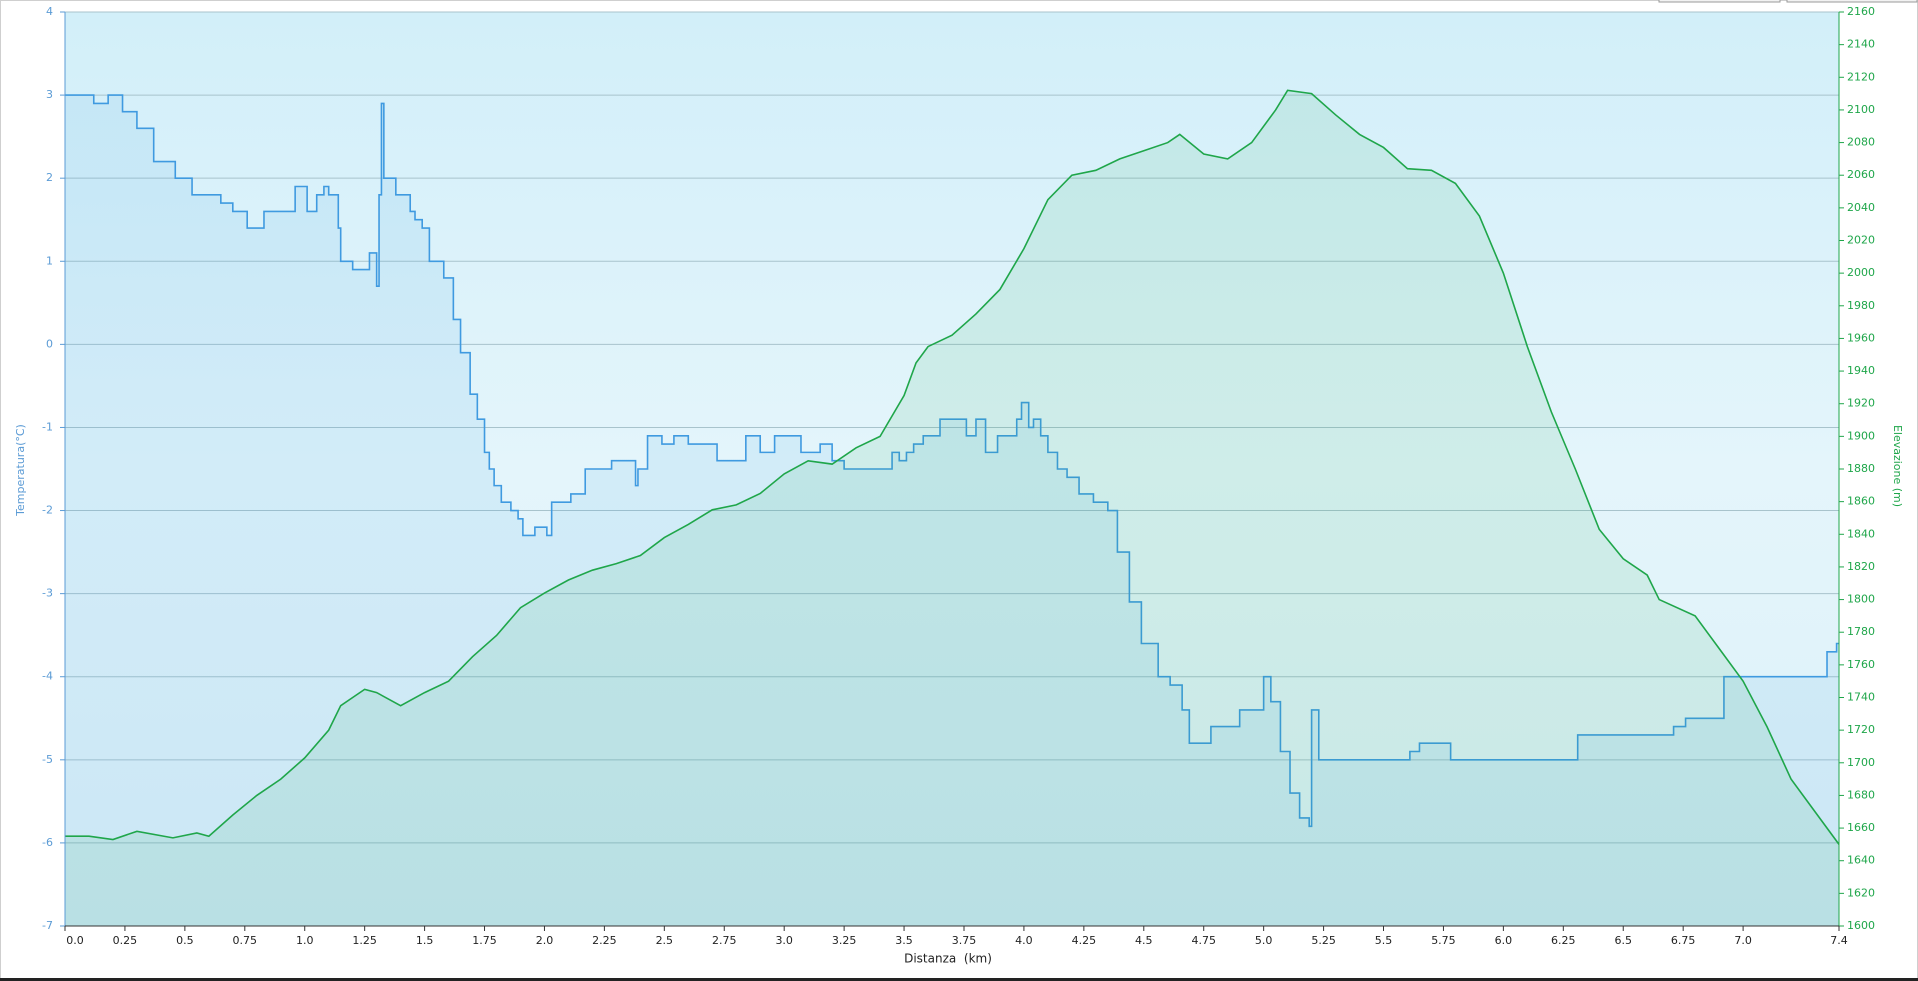 This screenshot has width=1918, height=981. What do you see at coordinates (20, 470) in the screenshot?
I see `y-axis-title: Temperatura(°C)` at bounding box center [20, 470].